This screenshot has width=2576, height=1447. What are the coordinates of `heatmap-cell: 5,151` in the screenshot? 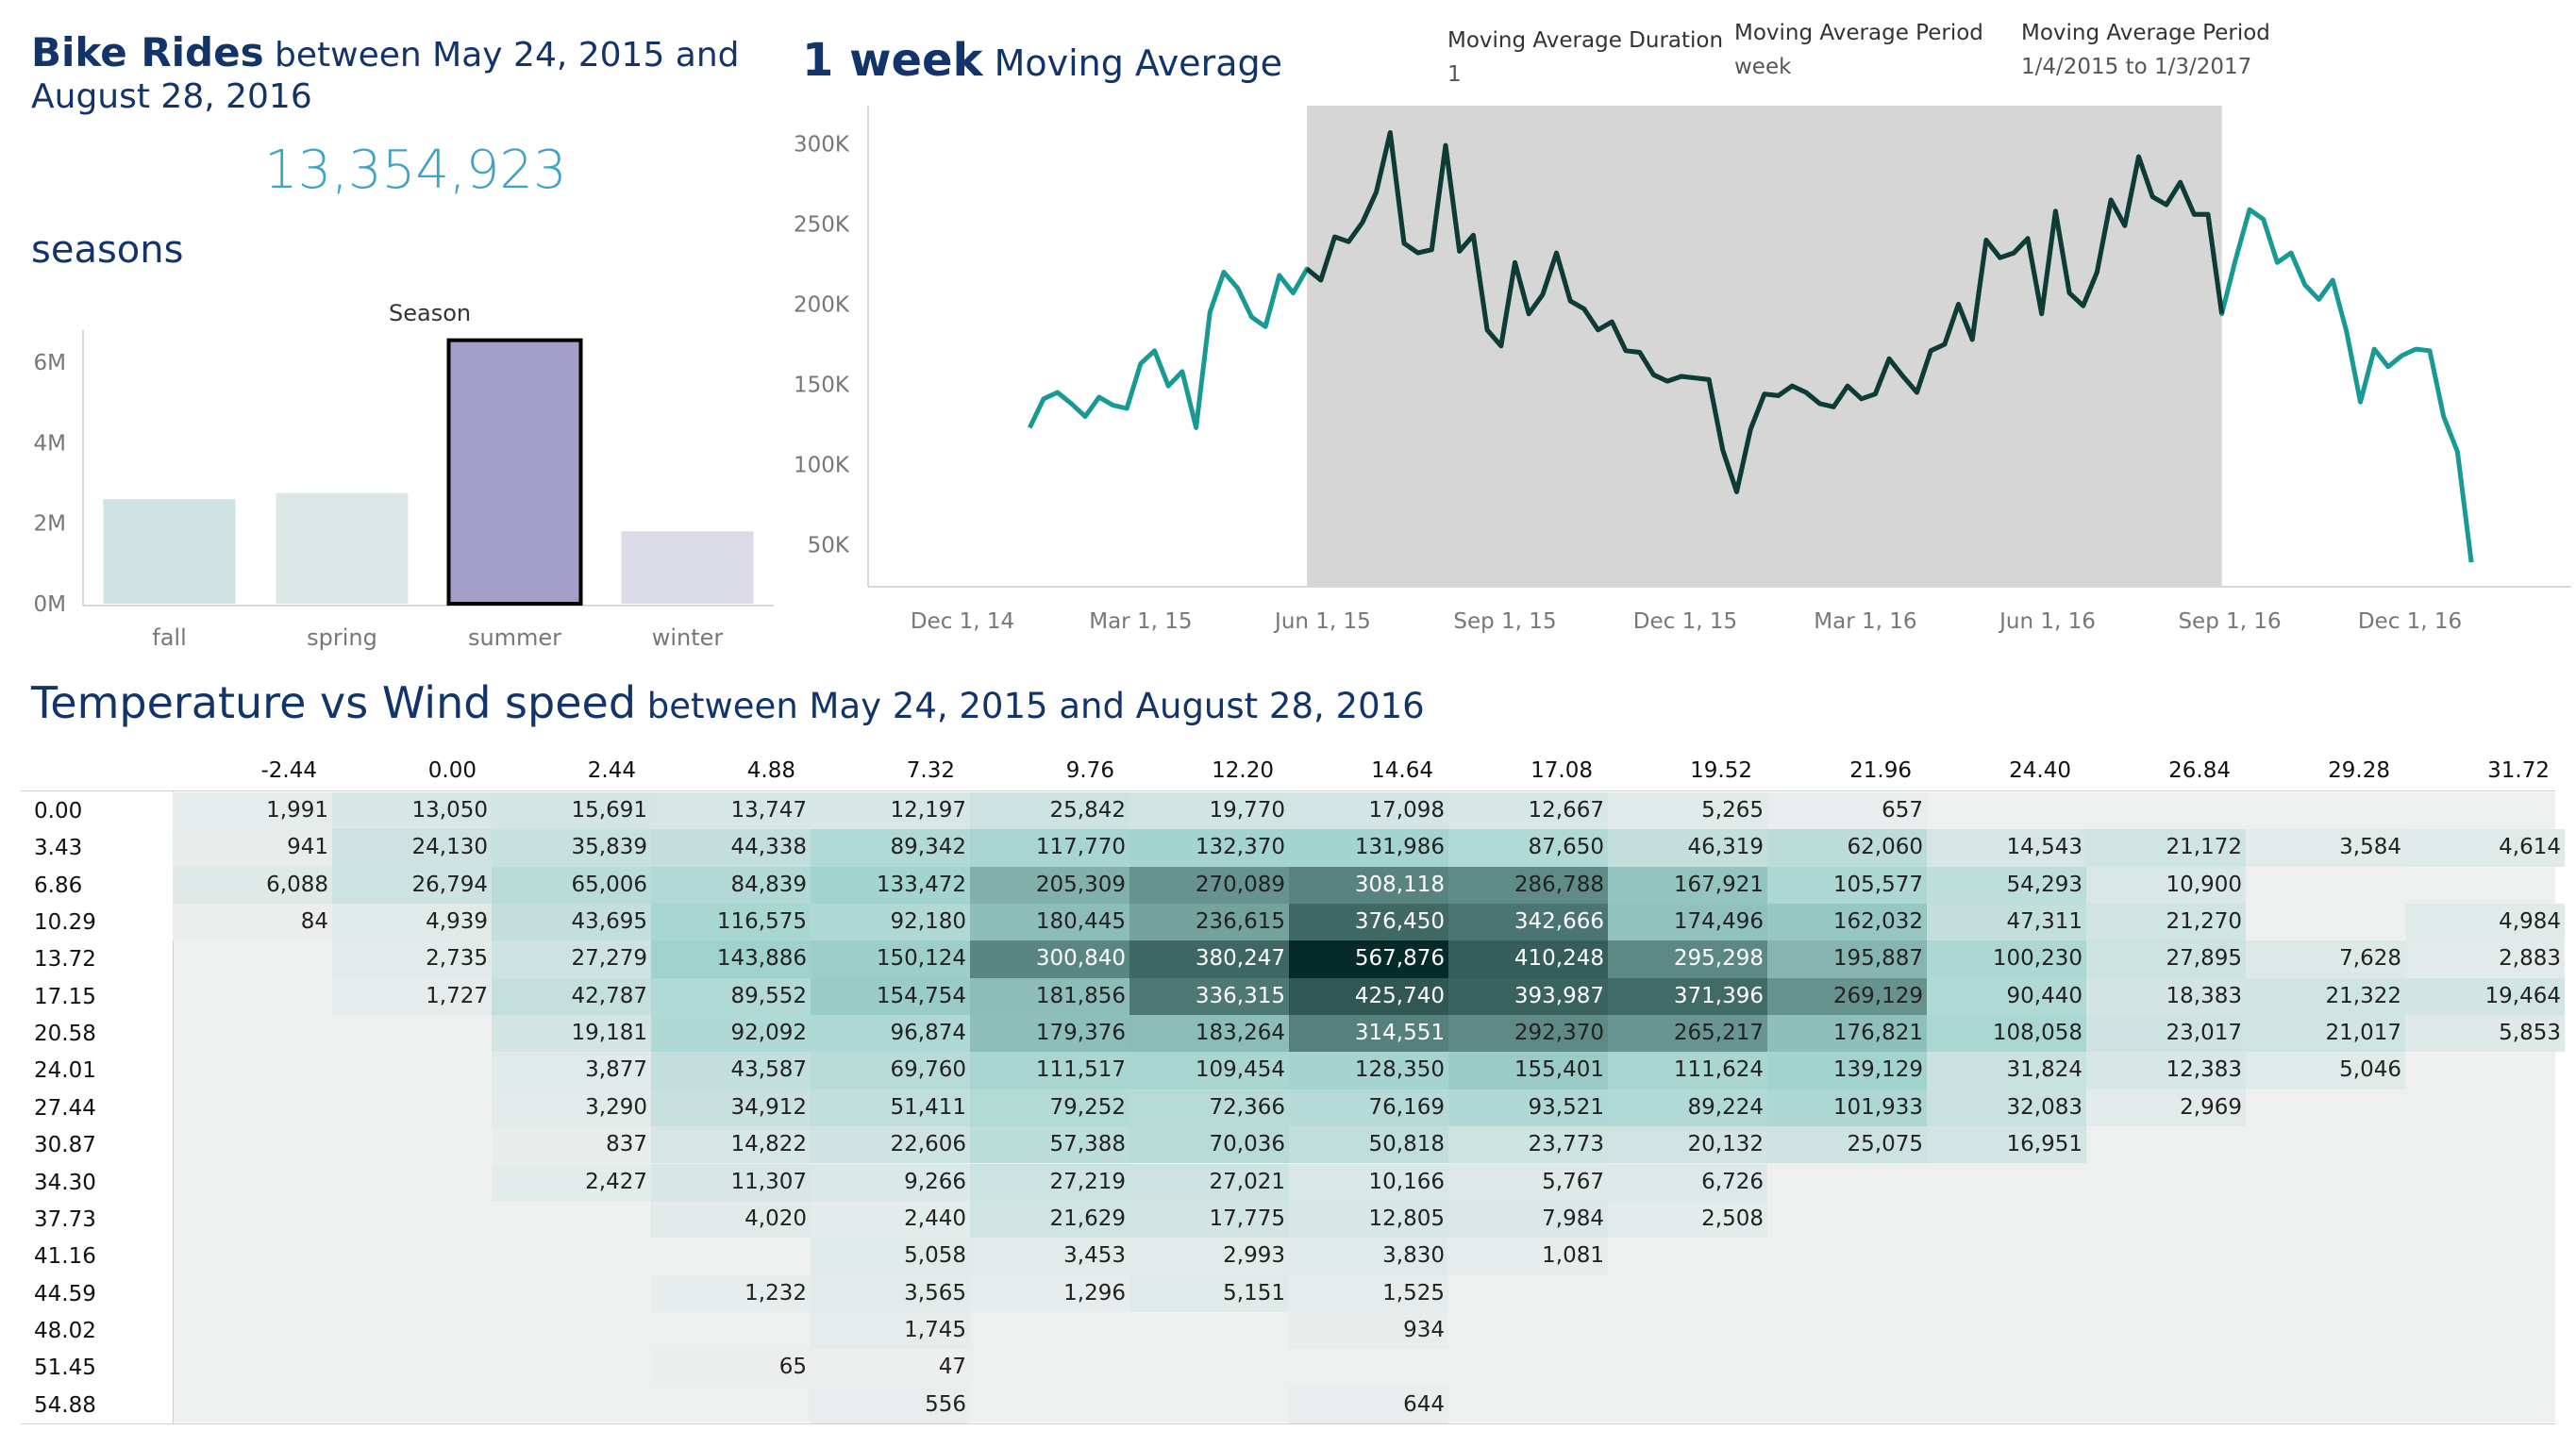 It's located at (1209, 1293).